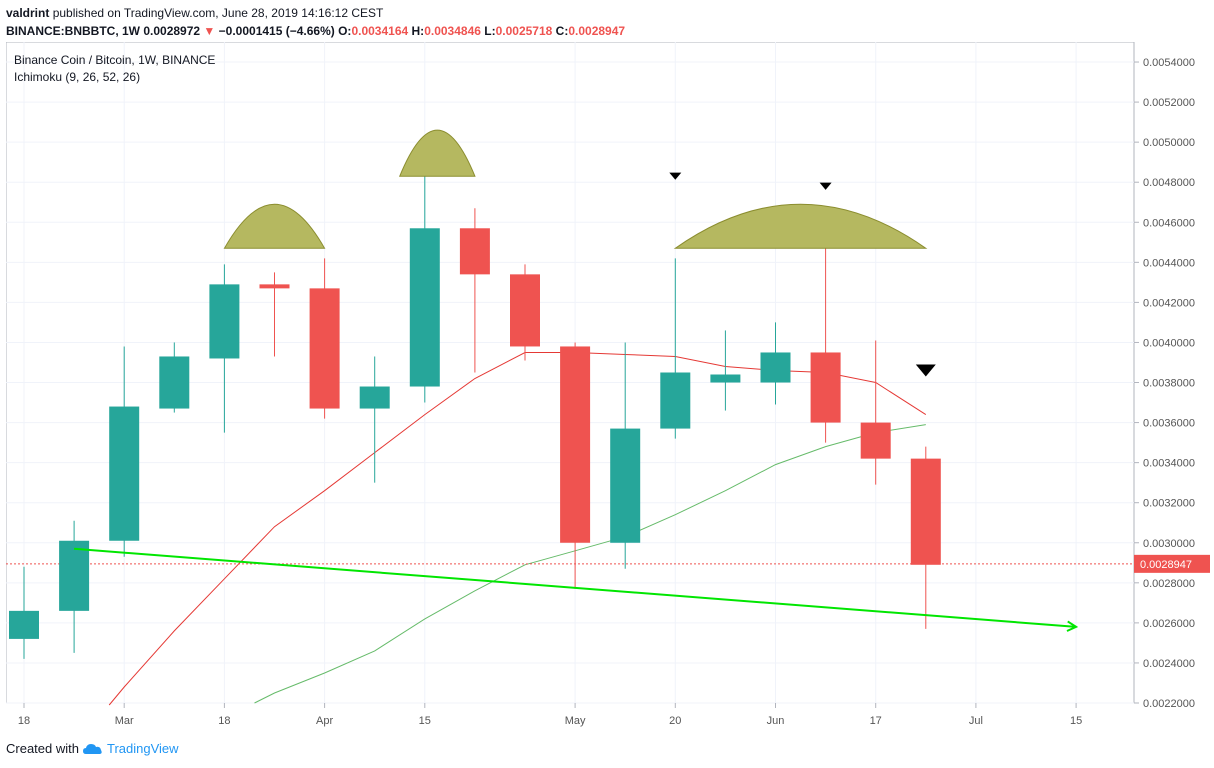 Image resolution: width=1214 pixels, height=768 pixels. I want to click on trendline, so click(575, 587).